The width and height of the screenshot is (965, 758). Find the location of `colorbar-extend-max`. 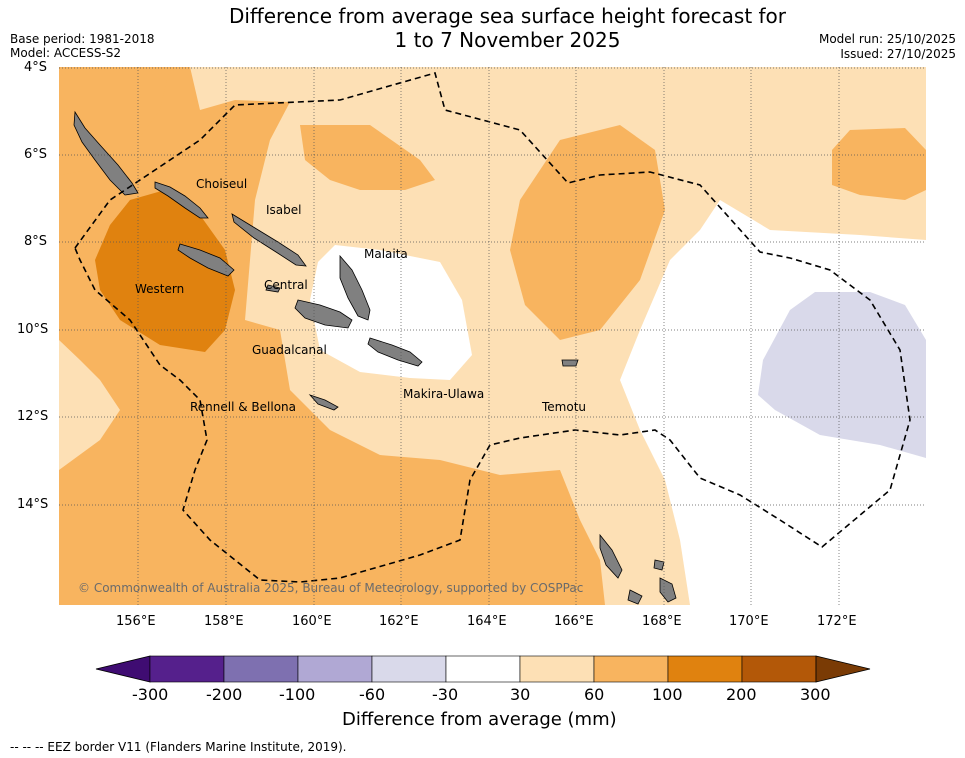

colorbar-extend-max is located at coordinates (843, 669).